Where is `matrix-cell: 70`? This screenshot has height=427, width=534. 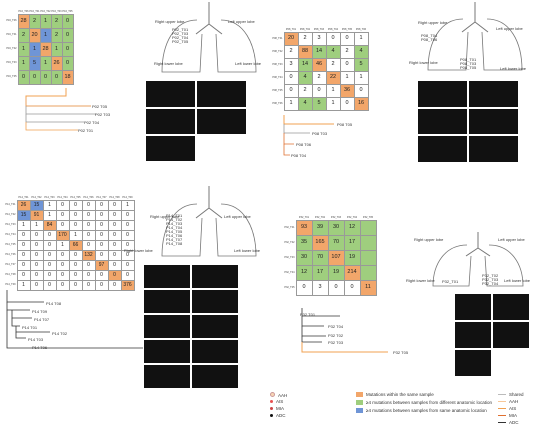 matrix-cell: 70 is located at coordinates (320, 258).